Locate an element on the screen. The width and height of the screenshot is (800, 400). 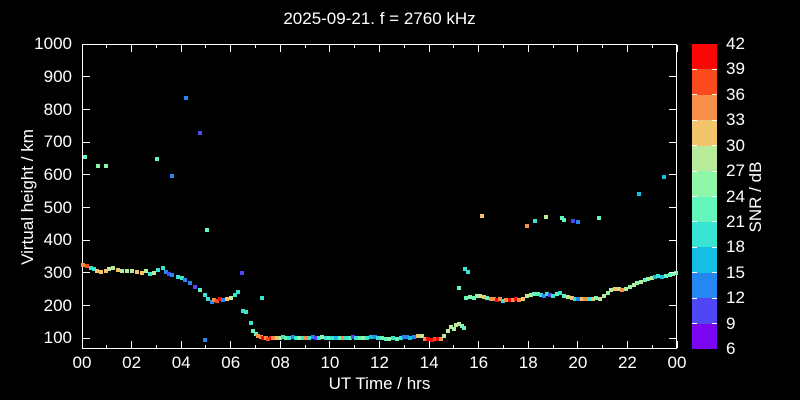
x-tick-label: 12 is located at coordinates (379, 362).